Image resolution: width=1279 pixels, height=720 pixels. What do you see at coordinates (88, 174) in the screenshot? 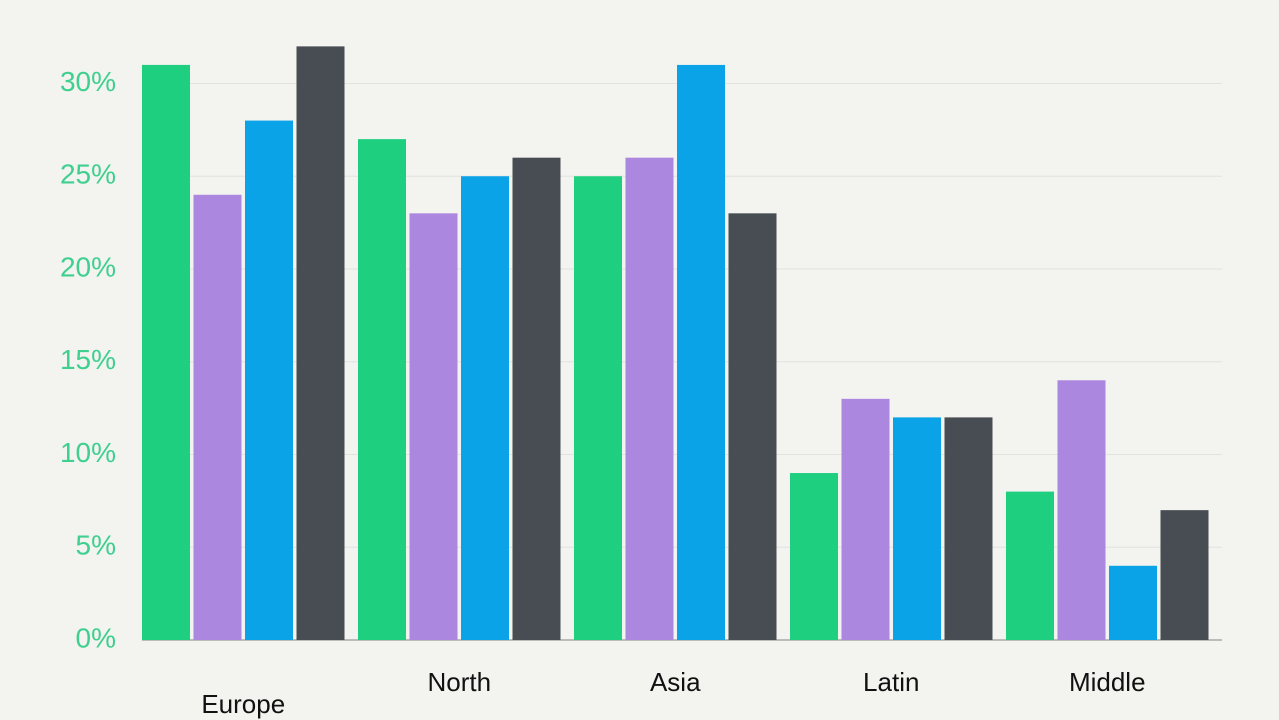
I see `y-tick-label: 25%` at bounding box center [88, 174].